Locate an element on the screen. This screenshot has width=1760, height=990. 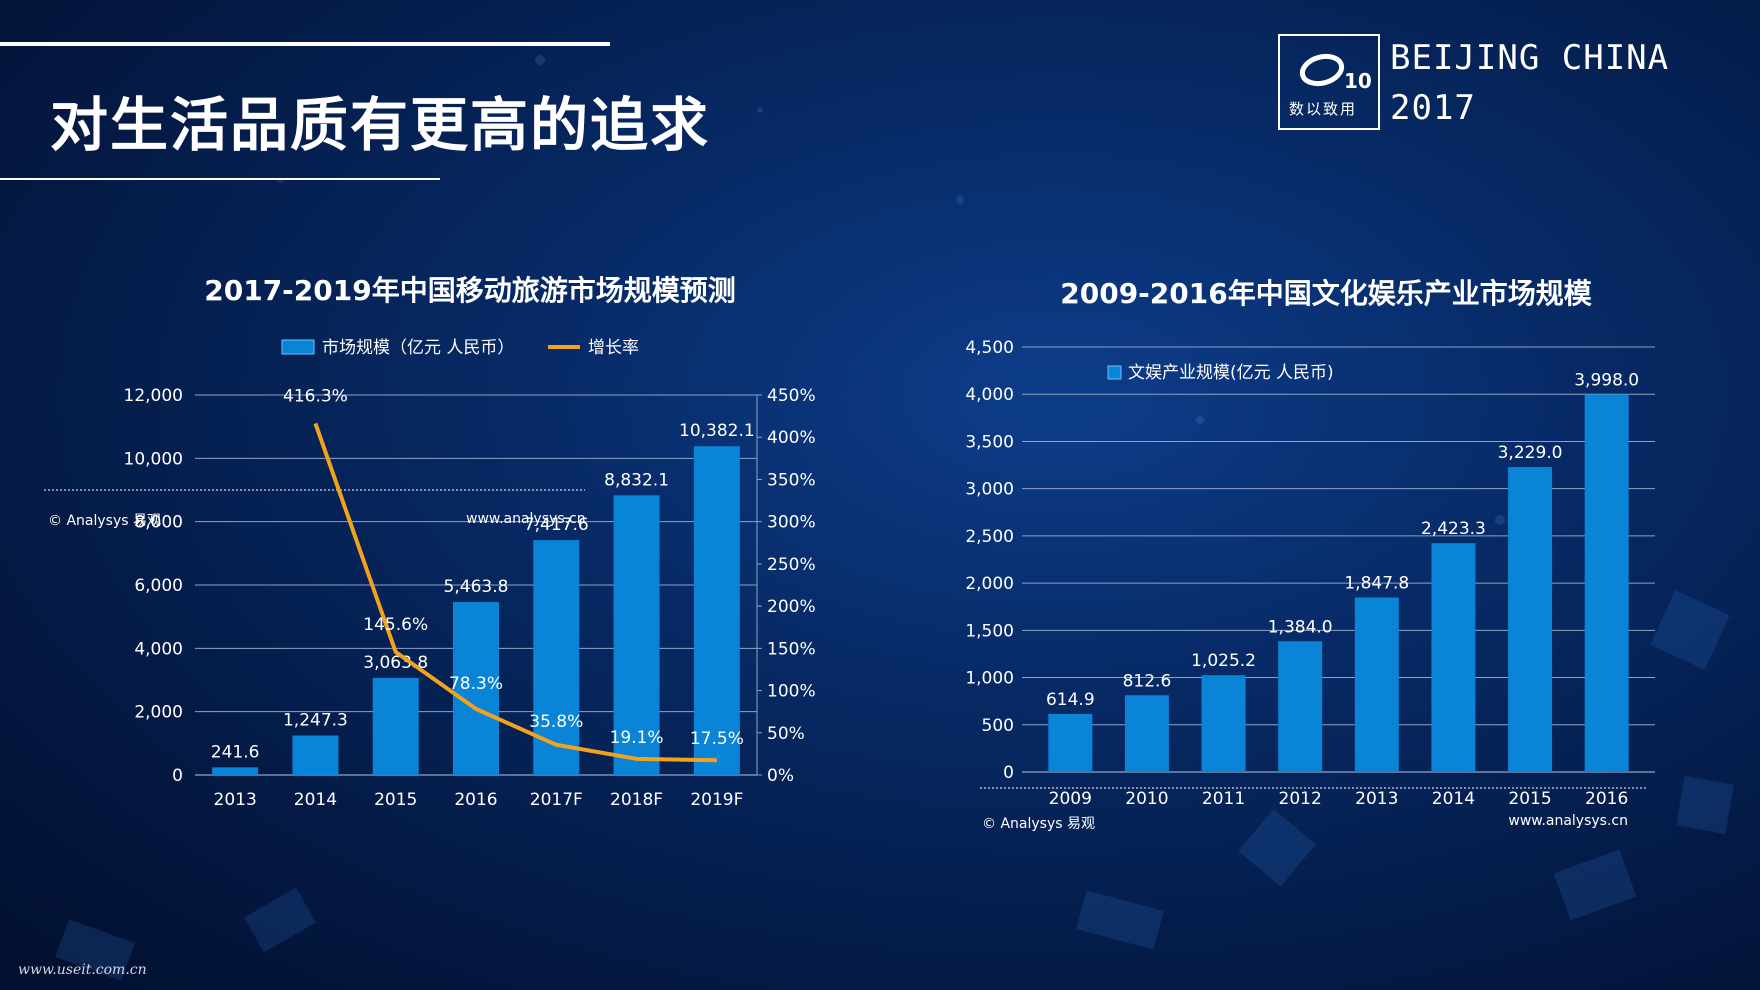
chart1-y-tick-label: 12,000 is located at coordinates (153, 396).